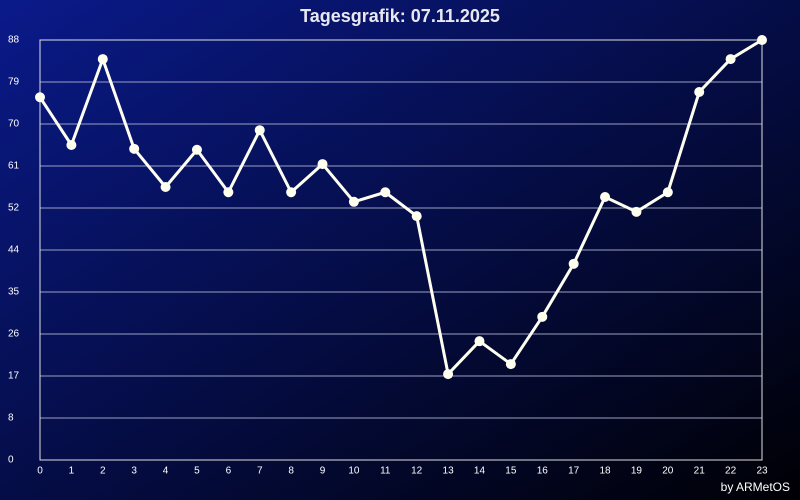  Describe the element at coordinates (14, 334) in the screenshot. I see `y-tick-label: 26` at that location.